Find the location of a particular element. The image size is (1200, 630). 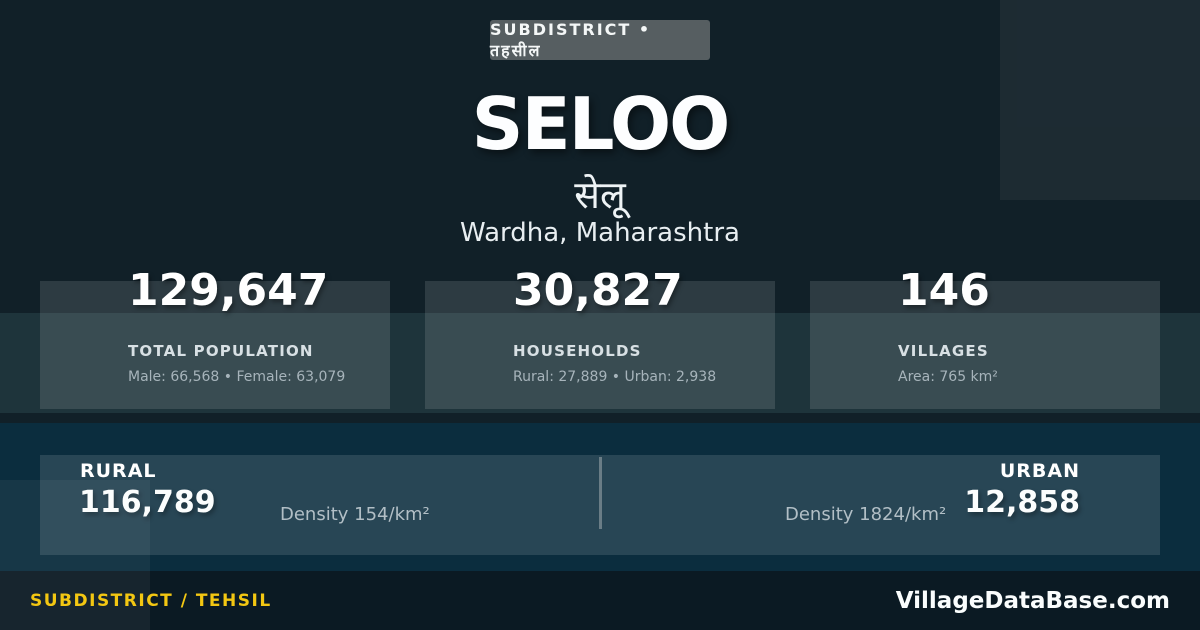

page-title: SELOO is located at coordinates (601, 124).